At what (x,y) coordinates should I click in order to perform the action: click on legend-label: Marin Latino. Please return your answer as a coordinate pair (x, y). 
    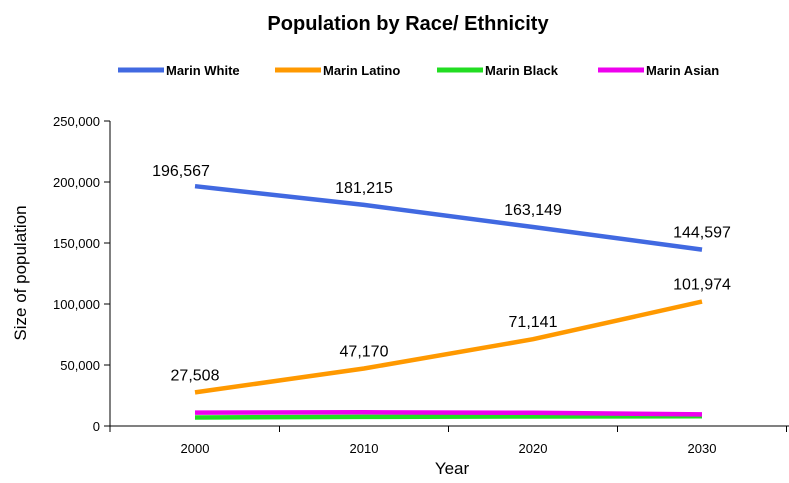
    Looking at the image, I should click on (361, 70).